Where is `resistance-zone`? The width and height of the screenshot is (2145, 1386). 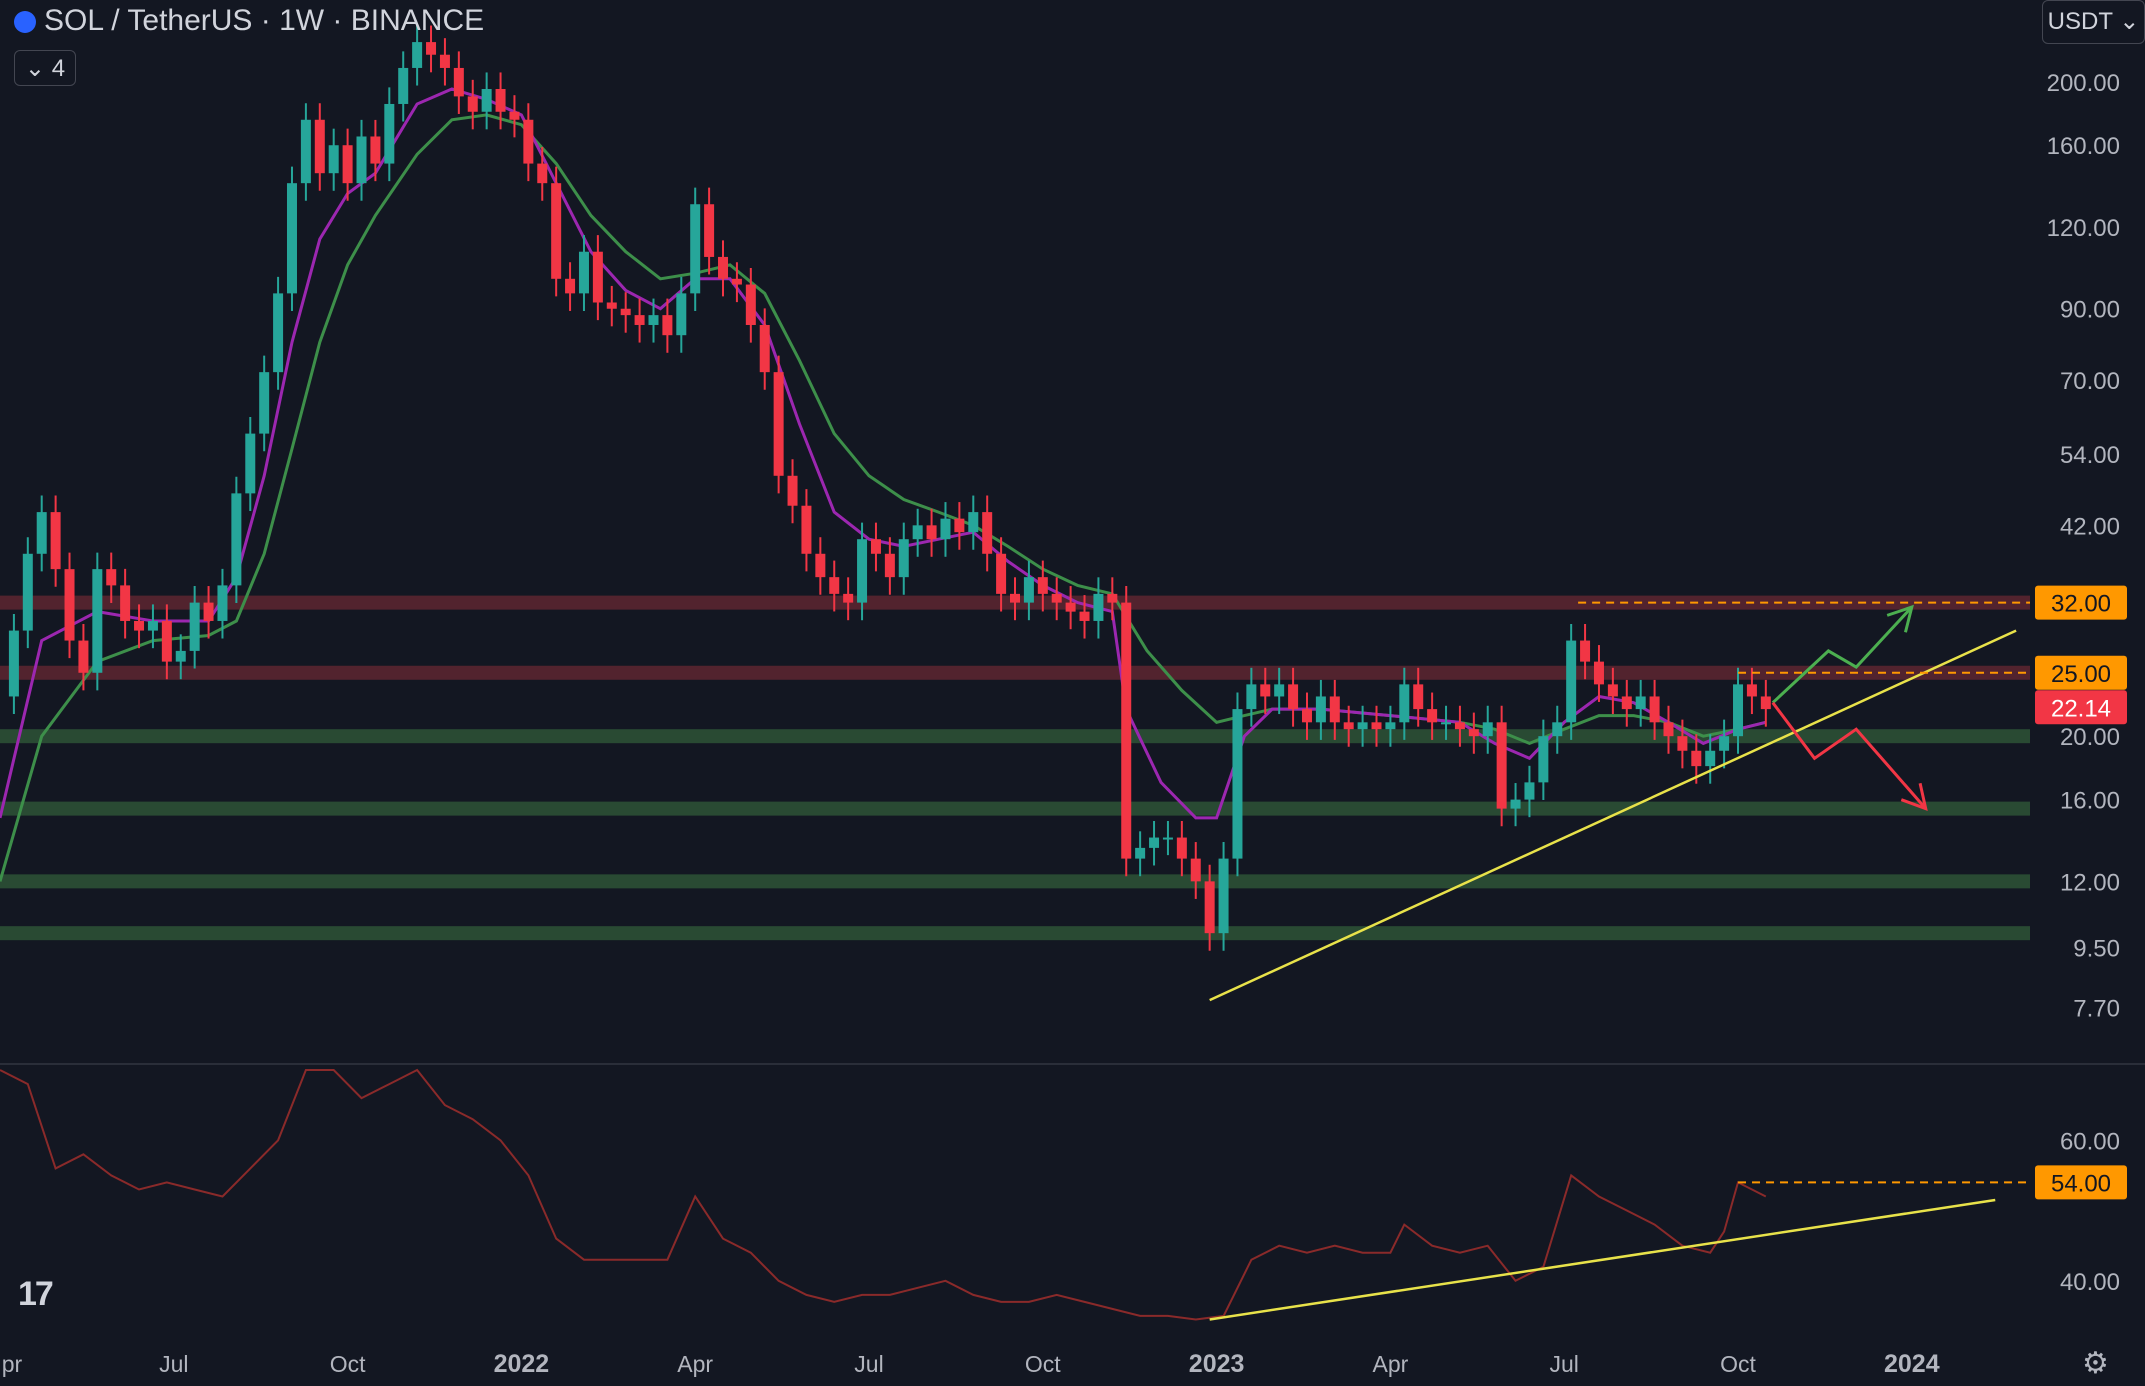
resistance-zone is located at coordinates (1015, 672).